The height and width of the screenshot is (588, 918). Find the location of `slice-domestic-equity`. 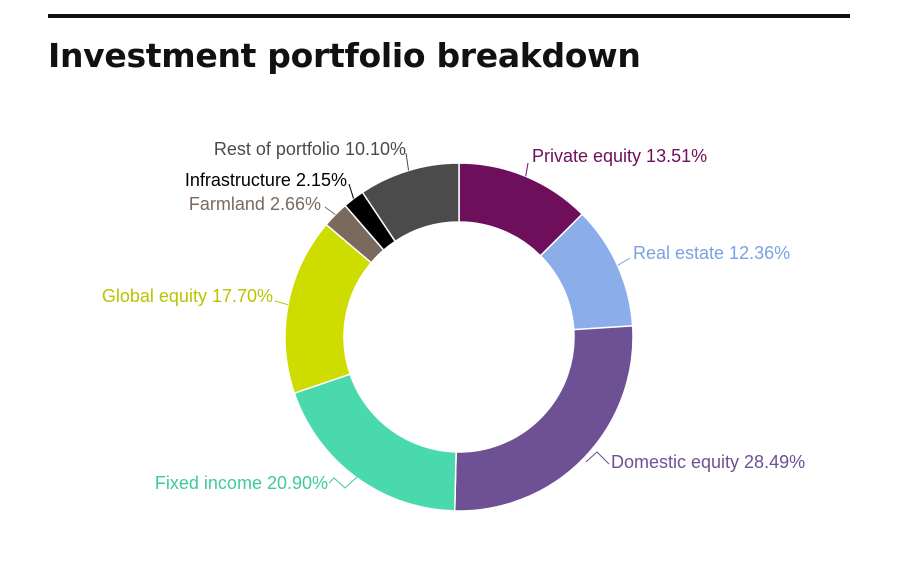

slice-domestic-equity is located at coordinates (543, 418).